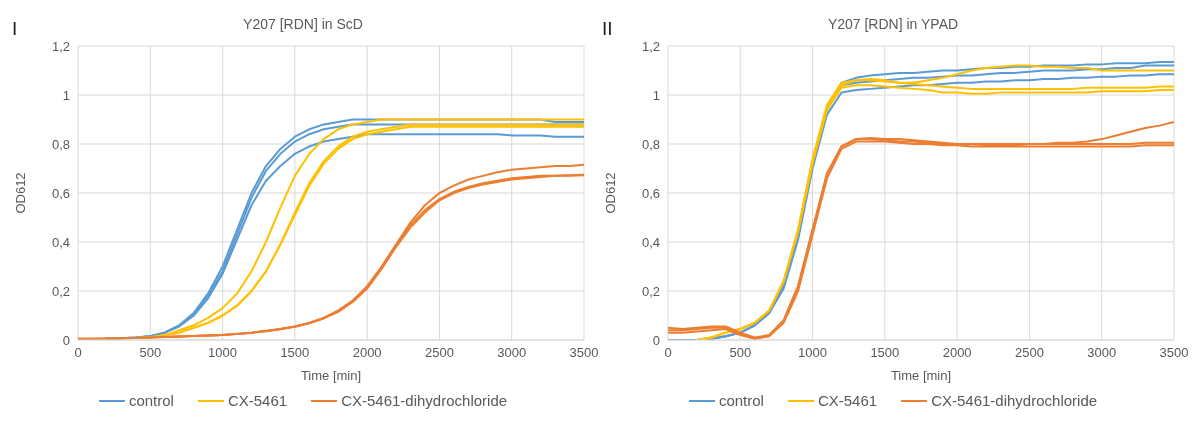 The image size is (1196, 428). What do you see at coordinates (15, 29) in the screenshot?
I see `text: I` at bounding box center [15, 29].